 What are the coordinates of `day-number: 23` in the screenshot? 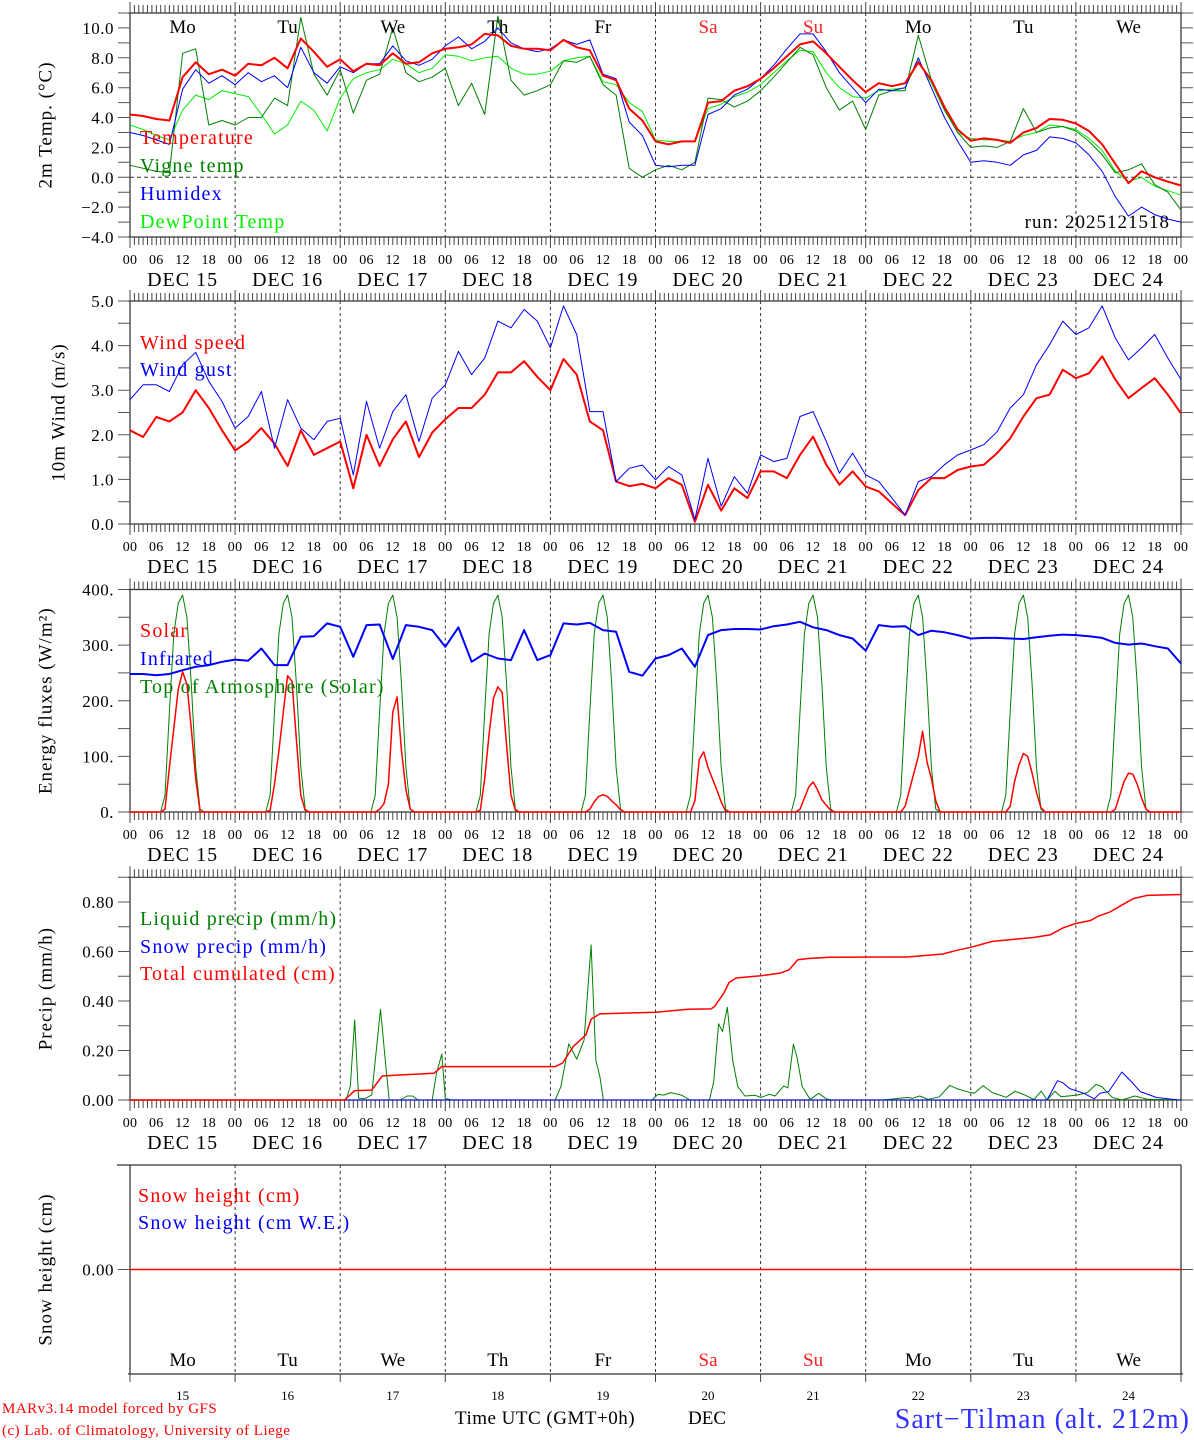 It's located at (1023, 1395).